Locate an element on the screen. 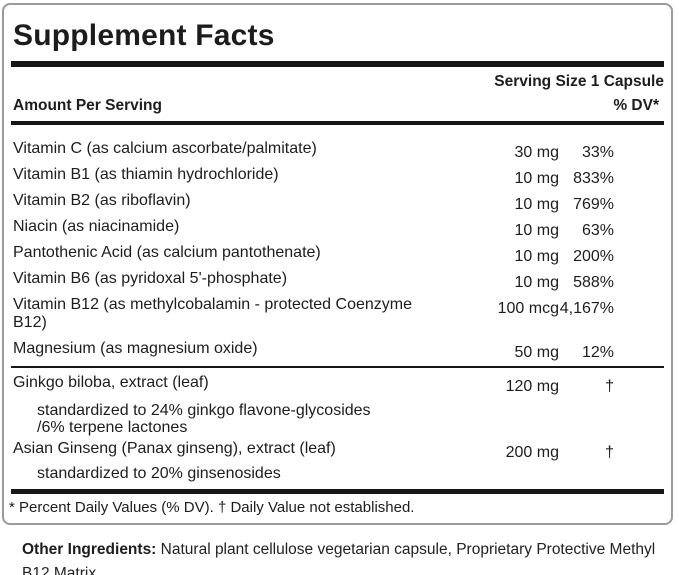  title-rule is located at coordinates (337, 64).